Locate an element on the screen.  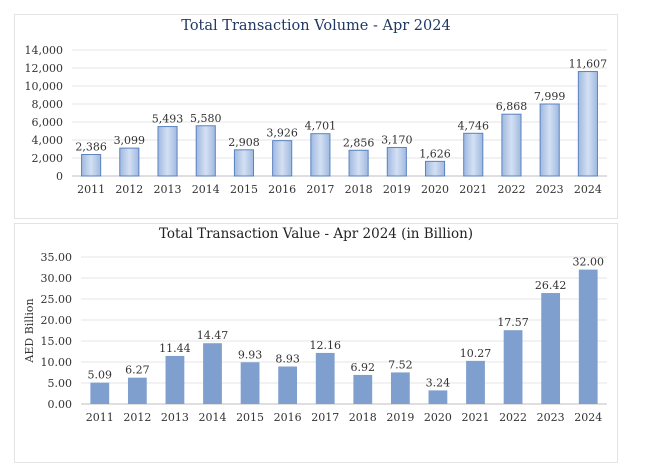
y-tick-label: 4,000 is located at coordinates (48, 140).